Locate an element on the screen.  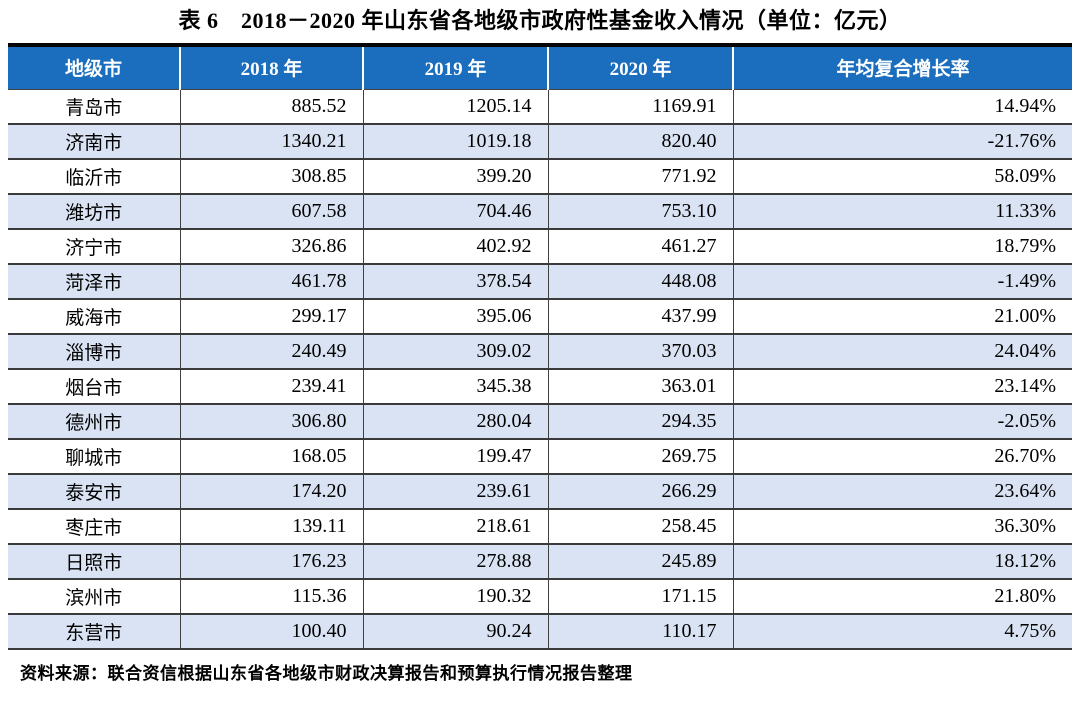
city-cell: 青岛市 is located at coordinates (94, 107).